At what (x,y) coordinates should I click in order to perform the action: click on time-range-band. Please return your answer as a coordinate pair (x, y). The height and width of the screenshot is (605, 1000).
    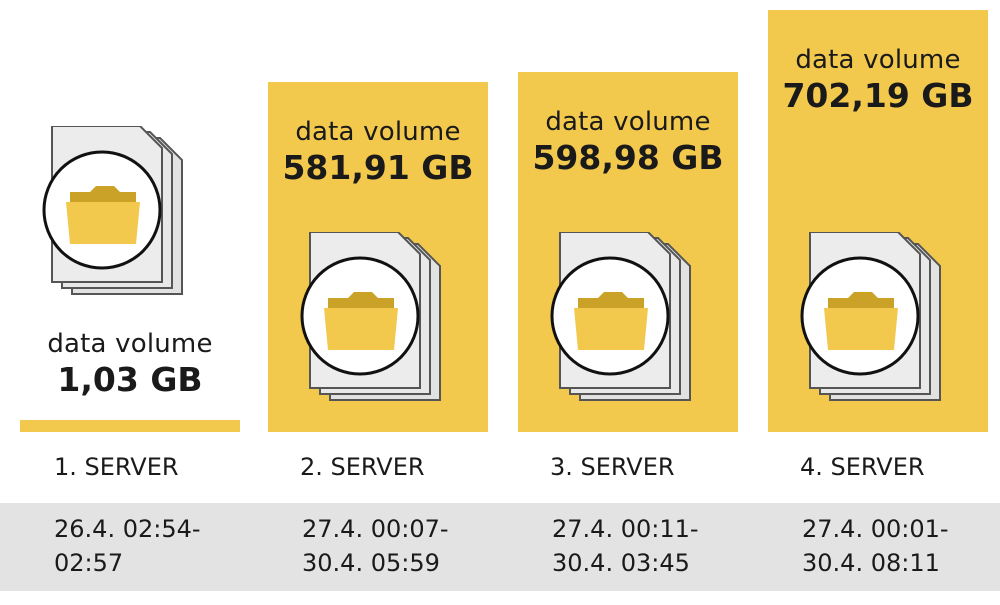
    Looking at the image, I should click on (500, 547).